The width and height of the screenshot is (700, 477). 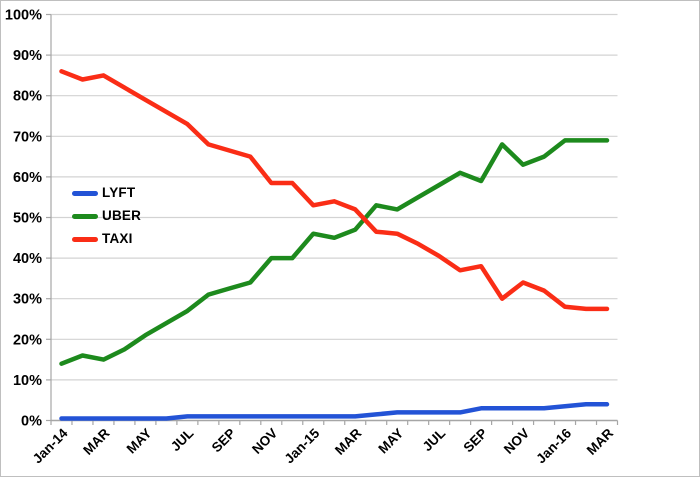 What do you see at coordinates (50, 445) in the screenshot?
I see `x-axis-label: Jan-14` at bounding box center [50, 445].